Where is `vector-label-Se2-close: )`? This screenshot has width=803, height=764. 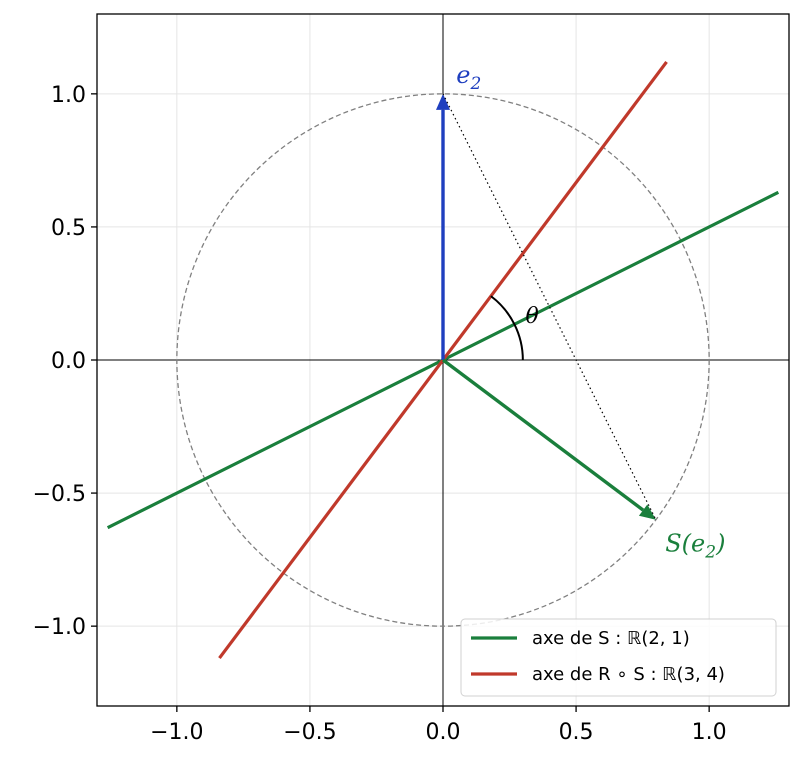 vector-label-Se2-close: ) is located at coordinates (720, 544).